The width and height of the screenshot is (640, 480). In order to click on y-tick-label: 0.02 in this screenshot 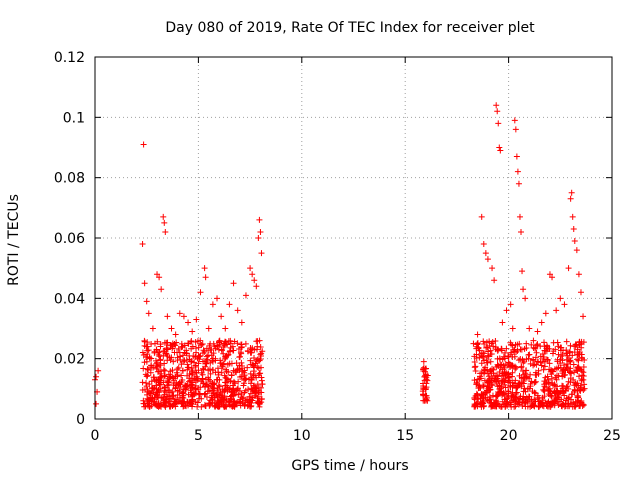, I will do `click(69, 360)`.